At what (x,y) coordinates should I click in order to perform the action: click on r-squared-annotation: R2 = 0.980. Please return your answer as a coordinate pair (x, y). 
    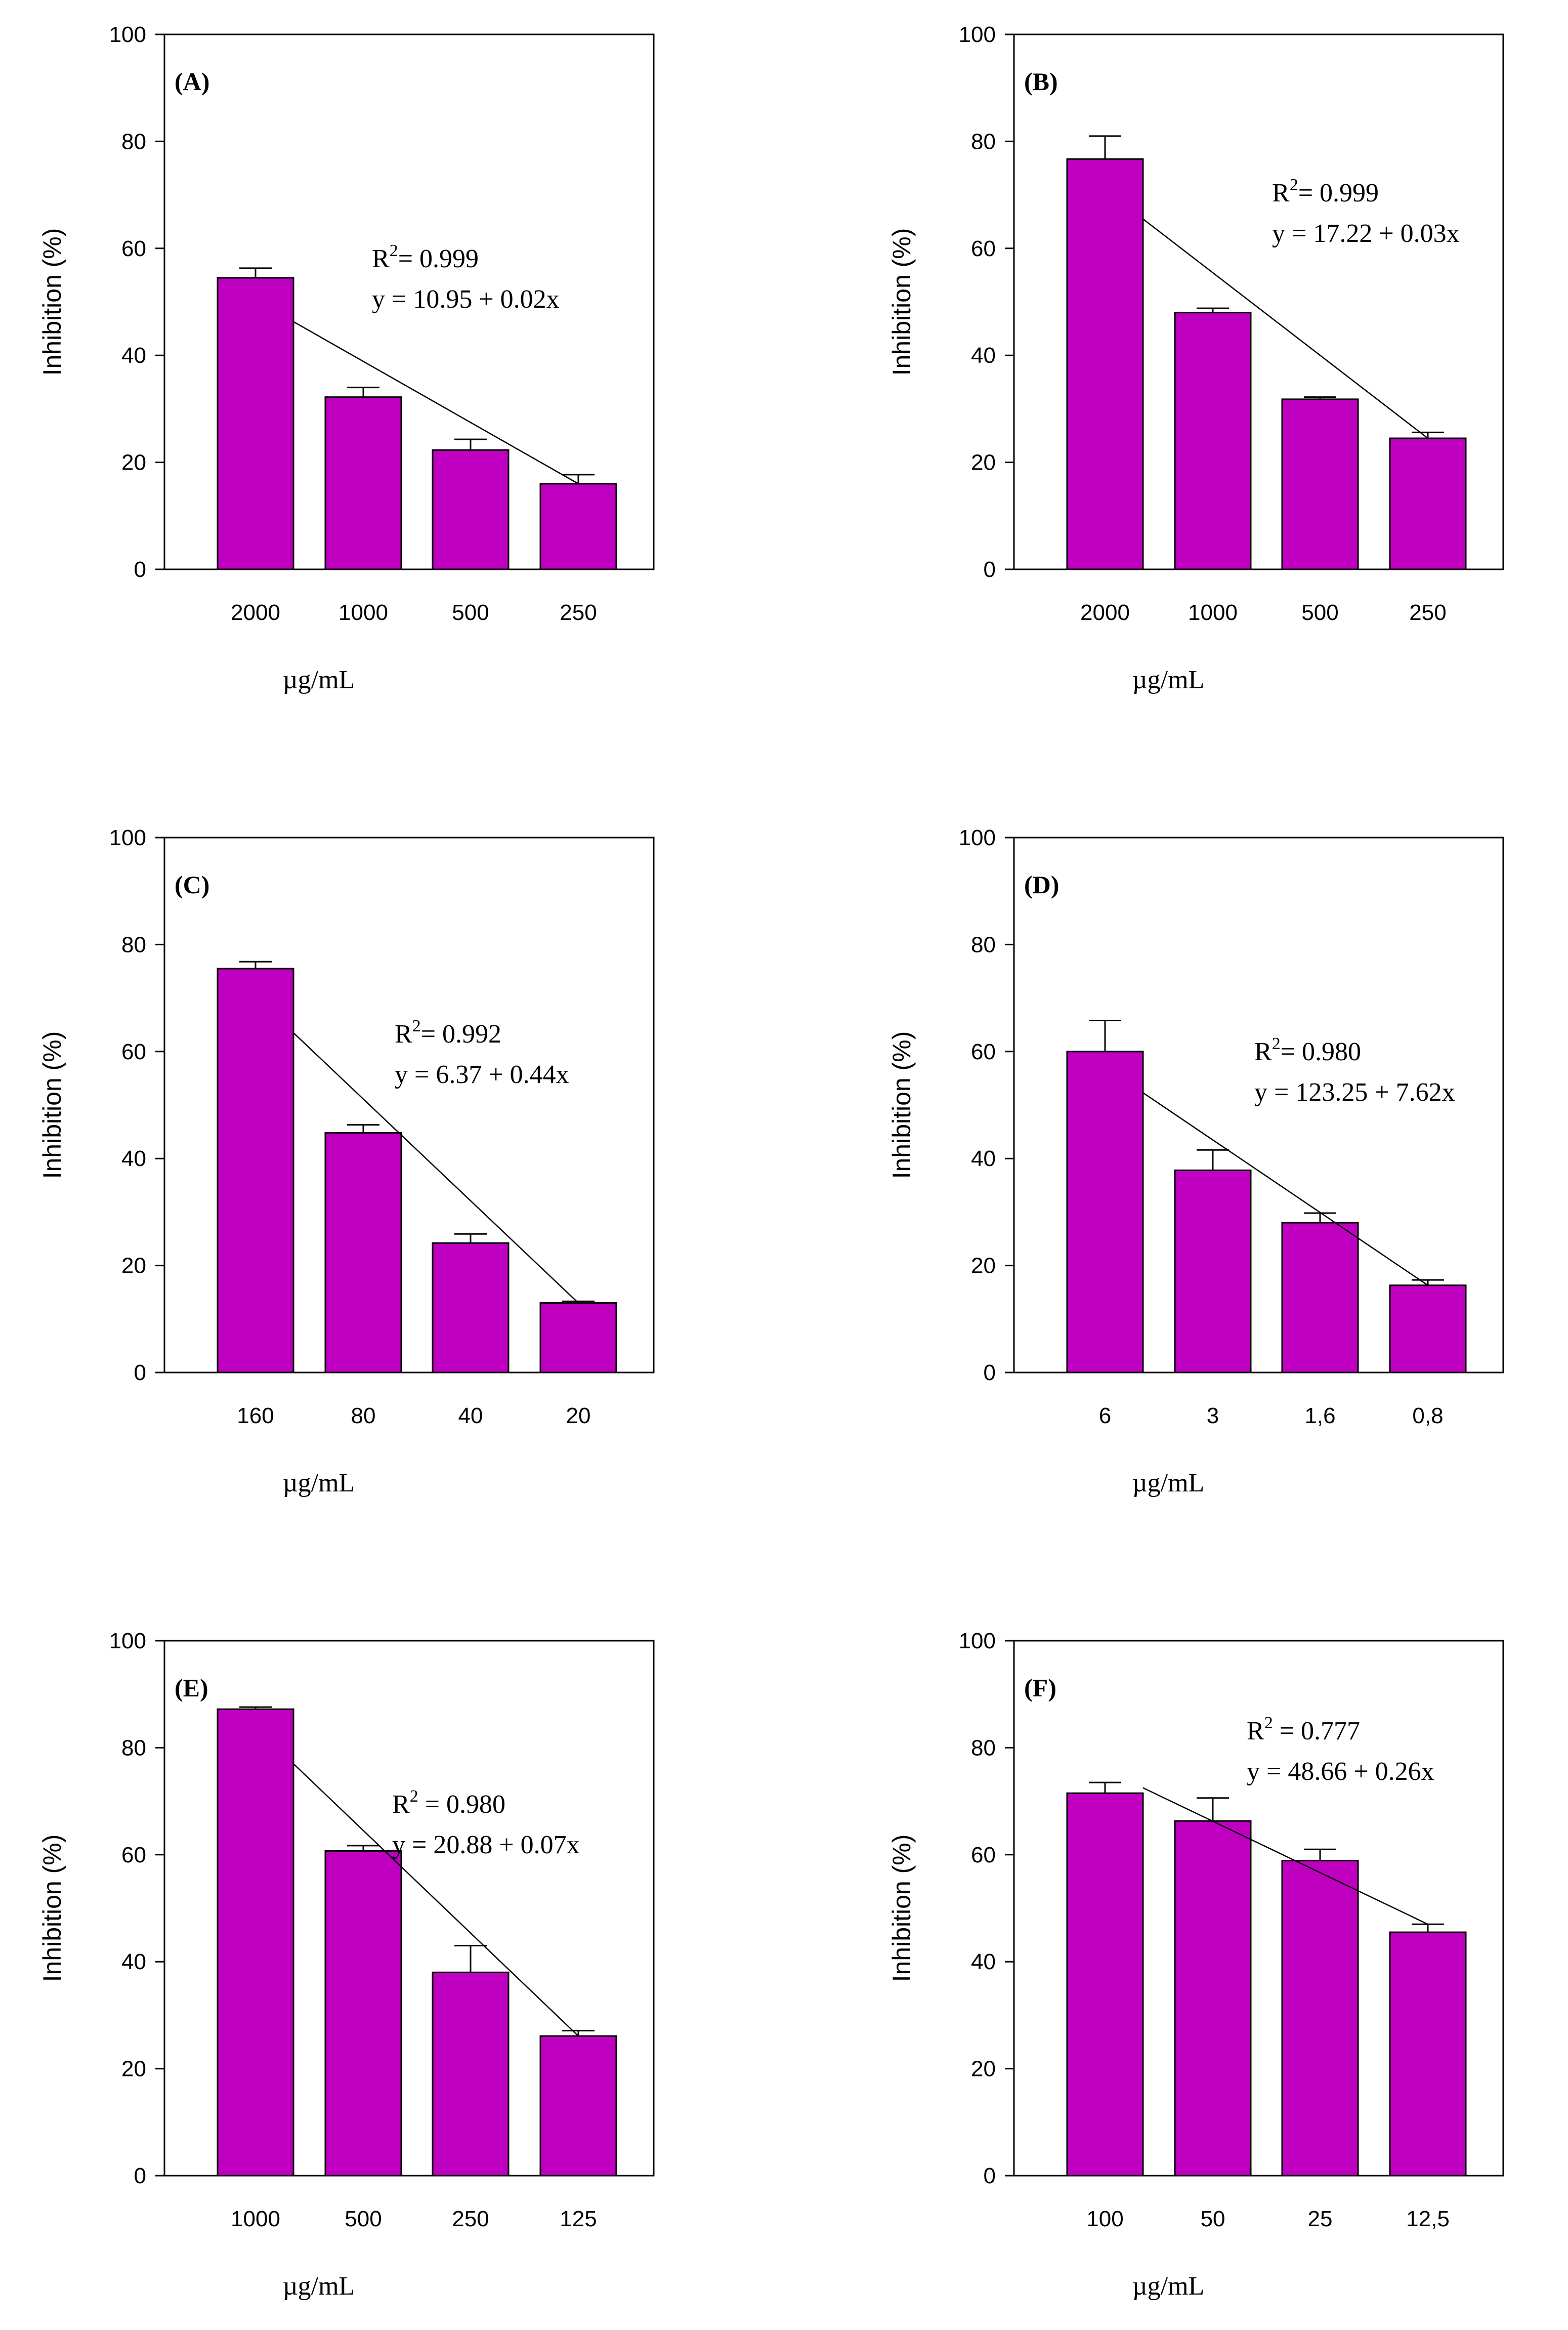
    Looking at the image, I should click on (448, 1803).